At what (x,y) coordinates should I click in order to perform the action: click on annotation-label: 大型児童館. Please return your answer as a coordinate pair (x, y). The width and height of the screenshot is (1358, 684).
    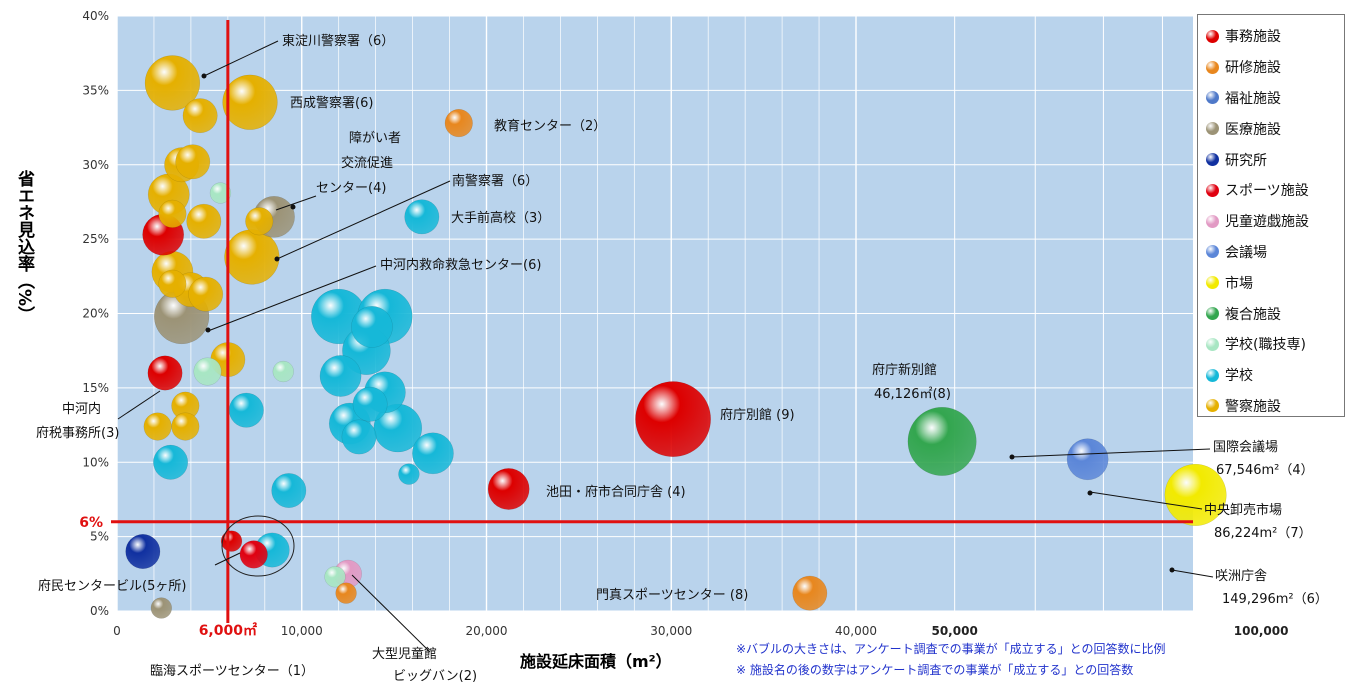
    Looking at the image, I should click on (404, 654).